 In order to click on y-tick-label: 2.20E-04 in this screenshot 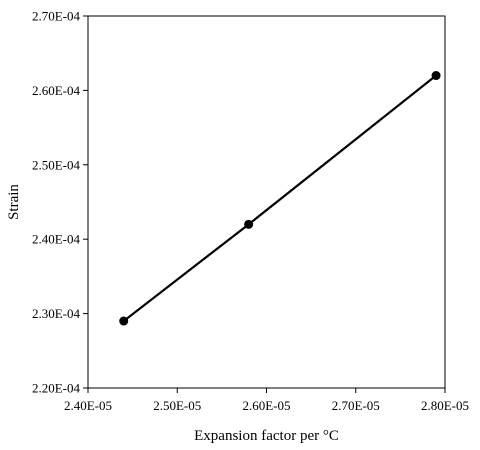, I will do `click(56, 388)`.